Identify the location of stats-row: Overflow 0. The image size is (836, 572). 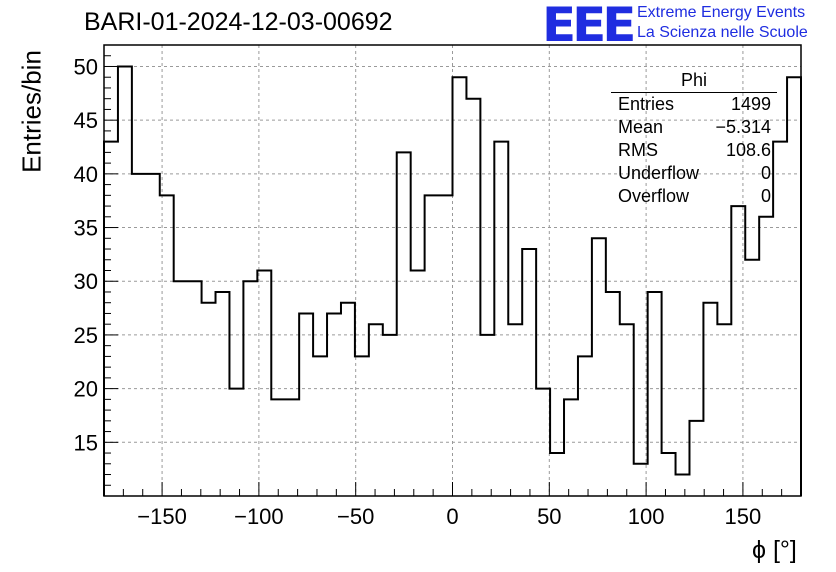
(696, 196).